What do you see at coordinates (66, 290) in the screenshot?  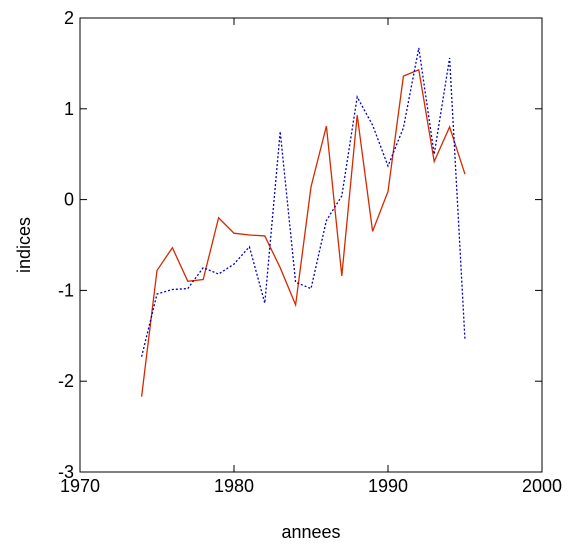 I see `y-tick-label: -1` at bounding box center [66, 290].